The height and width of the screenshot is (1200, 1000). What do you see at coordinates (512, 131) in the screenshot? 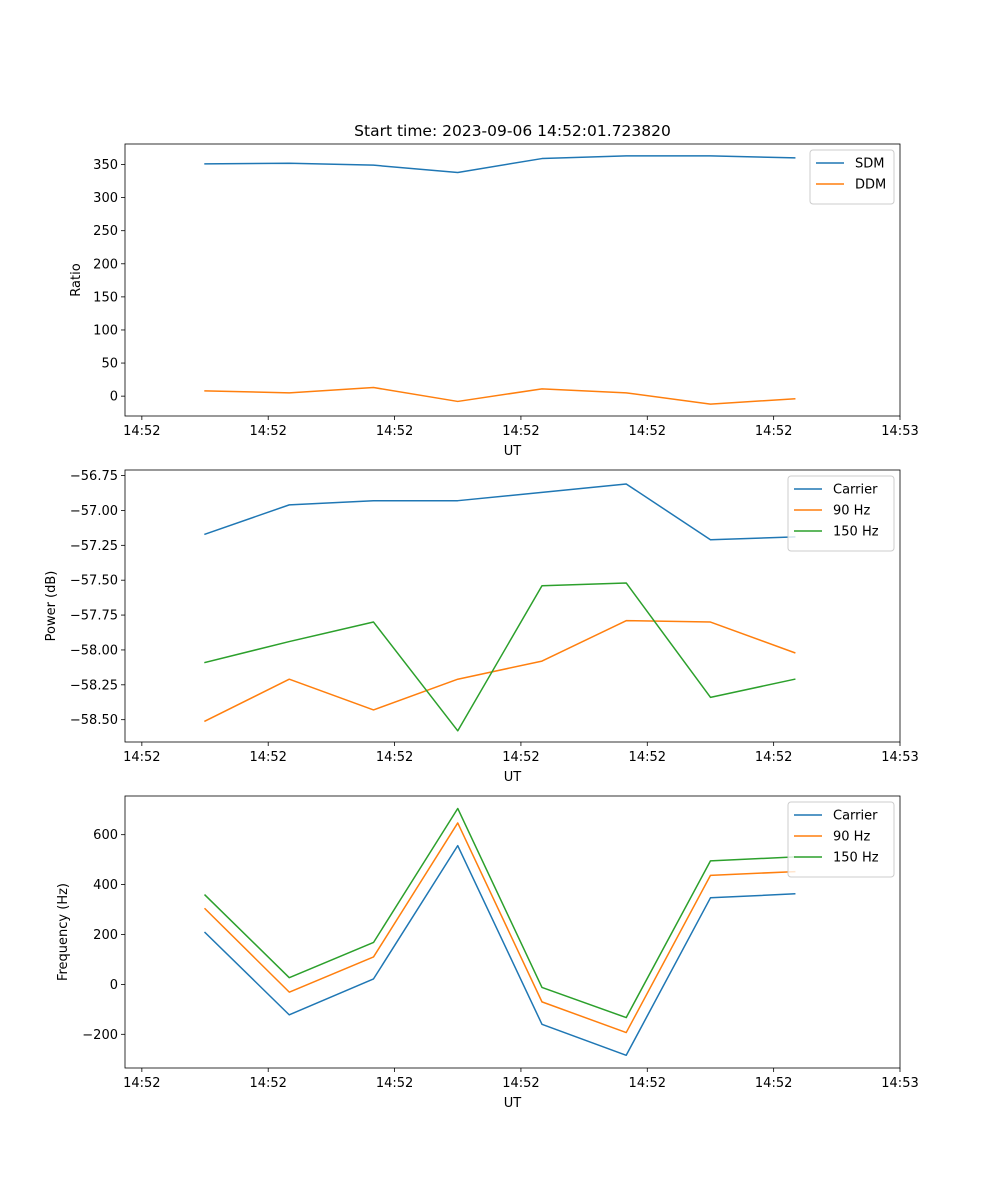
I see `chart-title: Start time: 2023-09-06 14:52:01.723820` at bounding box center [512, 131].